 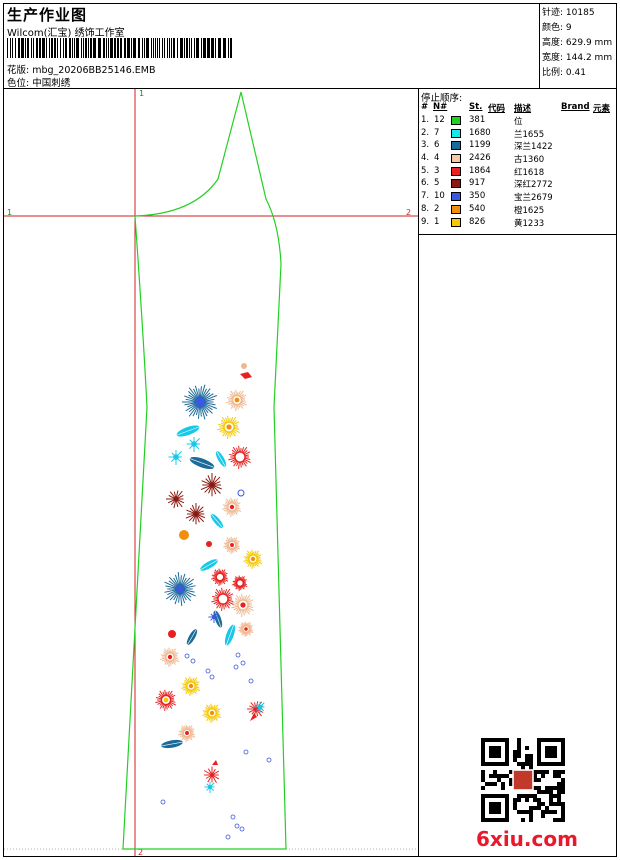 I want to click on table-row: 9. 1 826 黄1233, so click(x=519, y=223).